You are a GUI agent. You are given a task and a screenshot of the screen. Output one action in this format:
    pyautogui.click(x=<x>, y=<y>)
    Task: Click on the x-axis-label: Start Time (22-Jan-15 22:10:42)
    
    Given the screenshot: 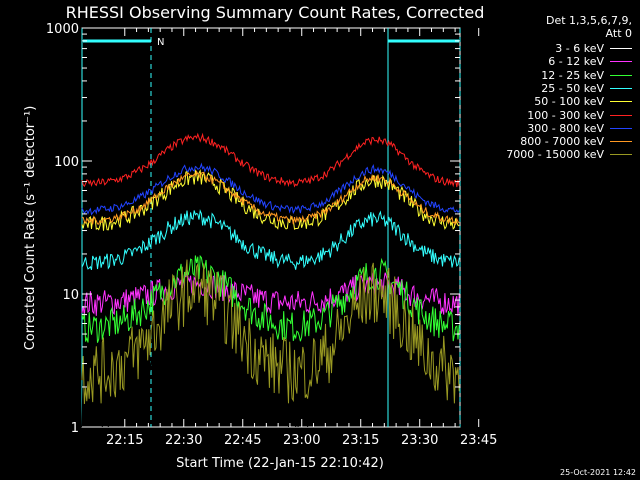 What is the action you would take?
    pyautogui.click(x=280, y=463)
    